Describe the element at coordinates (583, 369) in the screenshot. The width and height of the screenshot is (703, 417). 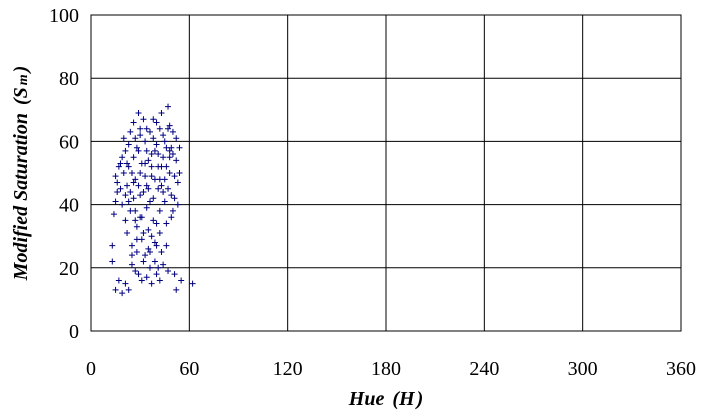
I see `x-tick-label: 300` at that location.